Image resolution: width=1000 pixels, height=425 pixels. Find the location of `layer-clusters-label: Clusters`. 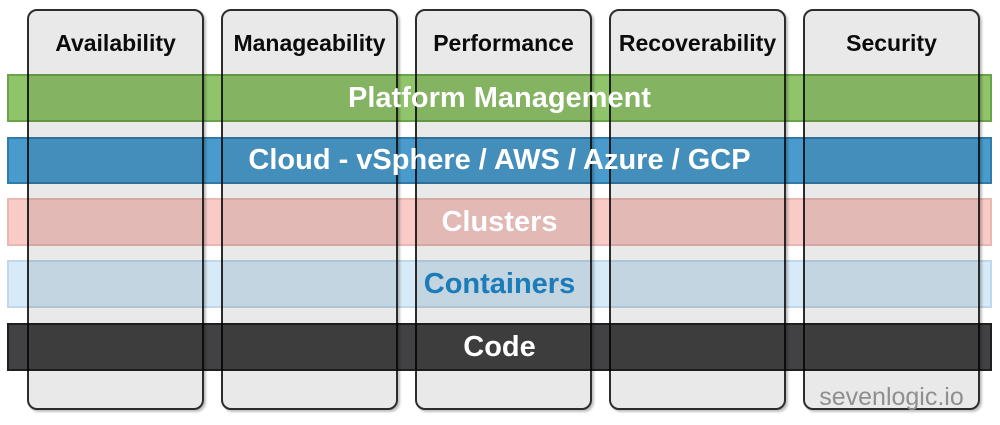

layer-clusters-label: Clusters is located at coordinates (499, 221).